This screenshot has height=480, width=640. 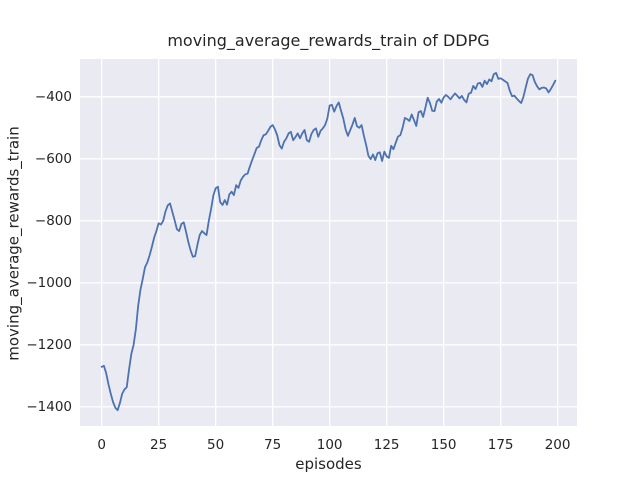 What do you see at coordinates (101, 445) in the screenshot?
I see `x-tick-label: 0` at bounding box center [101, 445].